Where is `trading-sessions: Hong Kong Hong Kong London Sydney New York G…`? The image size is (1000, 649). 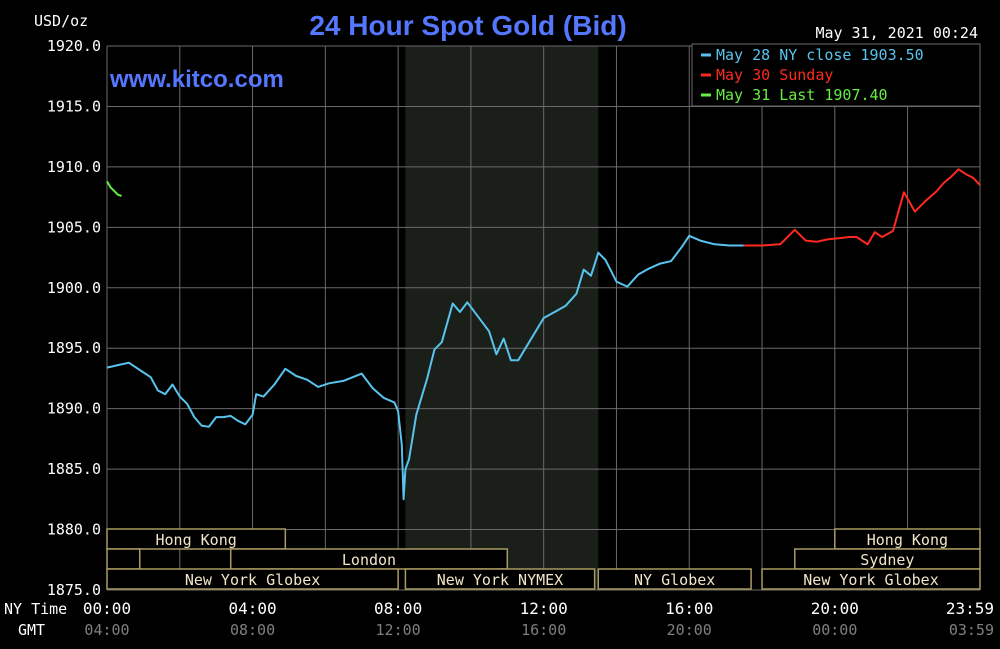 trading-sessions: Hong Kong Hong Kong London Sydney New York G… is located at coordinates (543, 559).